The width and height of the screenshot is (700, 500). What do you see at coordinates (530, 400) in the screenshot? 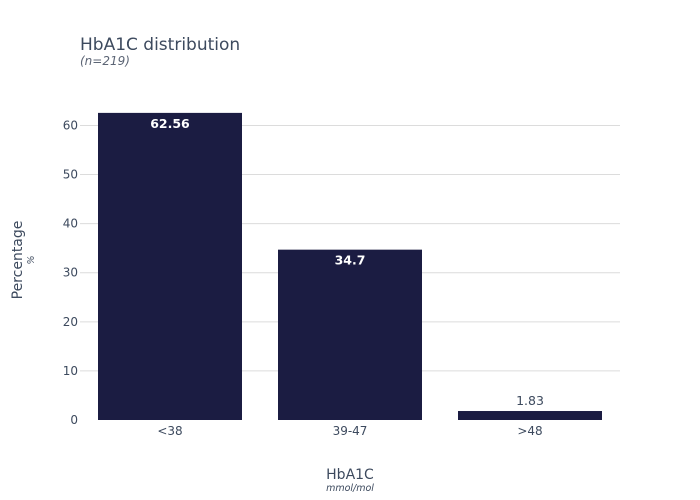
I see `bar-value-label: 1.83` at bounding box center [530, 400].